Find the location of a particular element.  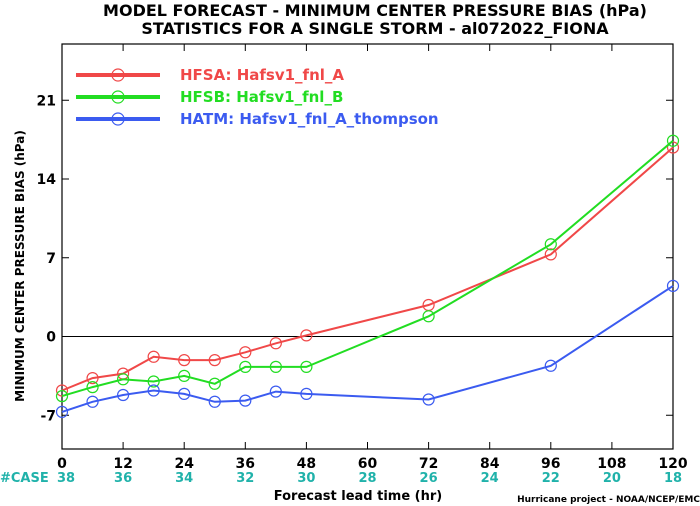

case-count: 22 is located at coordinates (551, 478).